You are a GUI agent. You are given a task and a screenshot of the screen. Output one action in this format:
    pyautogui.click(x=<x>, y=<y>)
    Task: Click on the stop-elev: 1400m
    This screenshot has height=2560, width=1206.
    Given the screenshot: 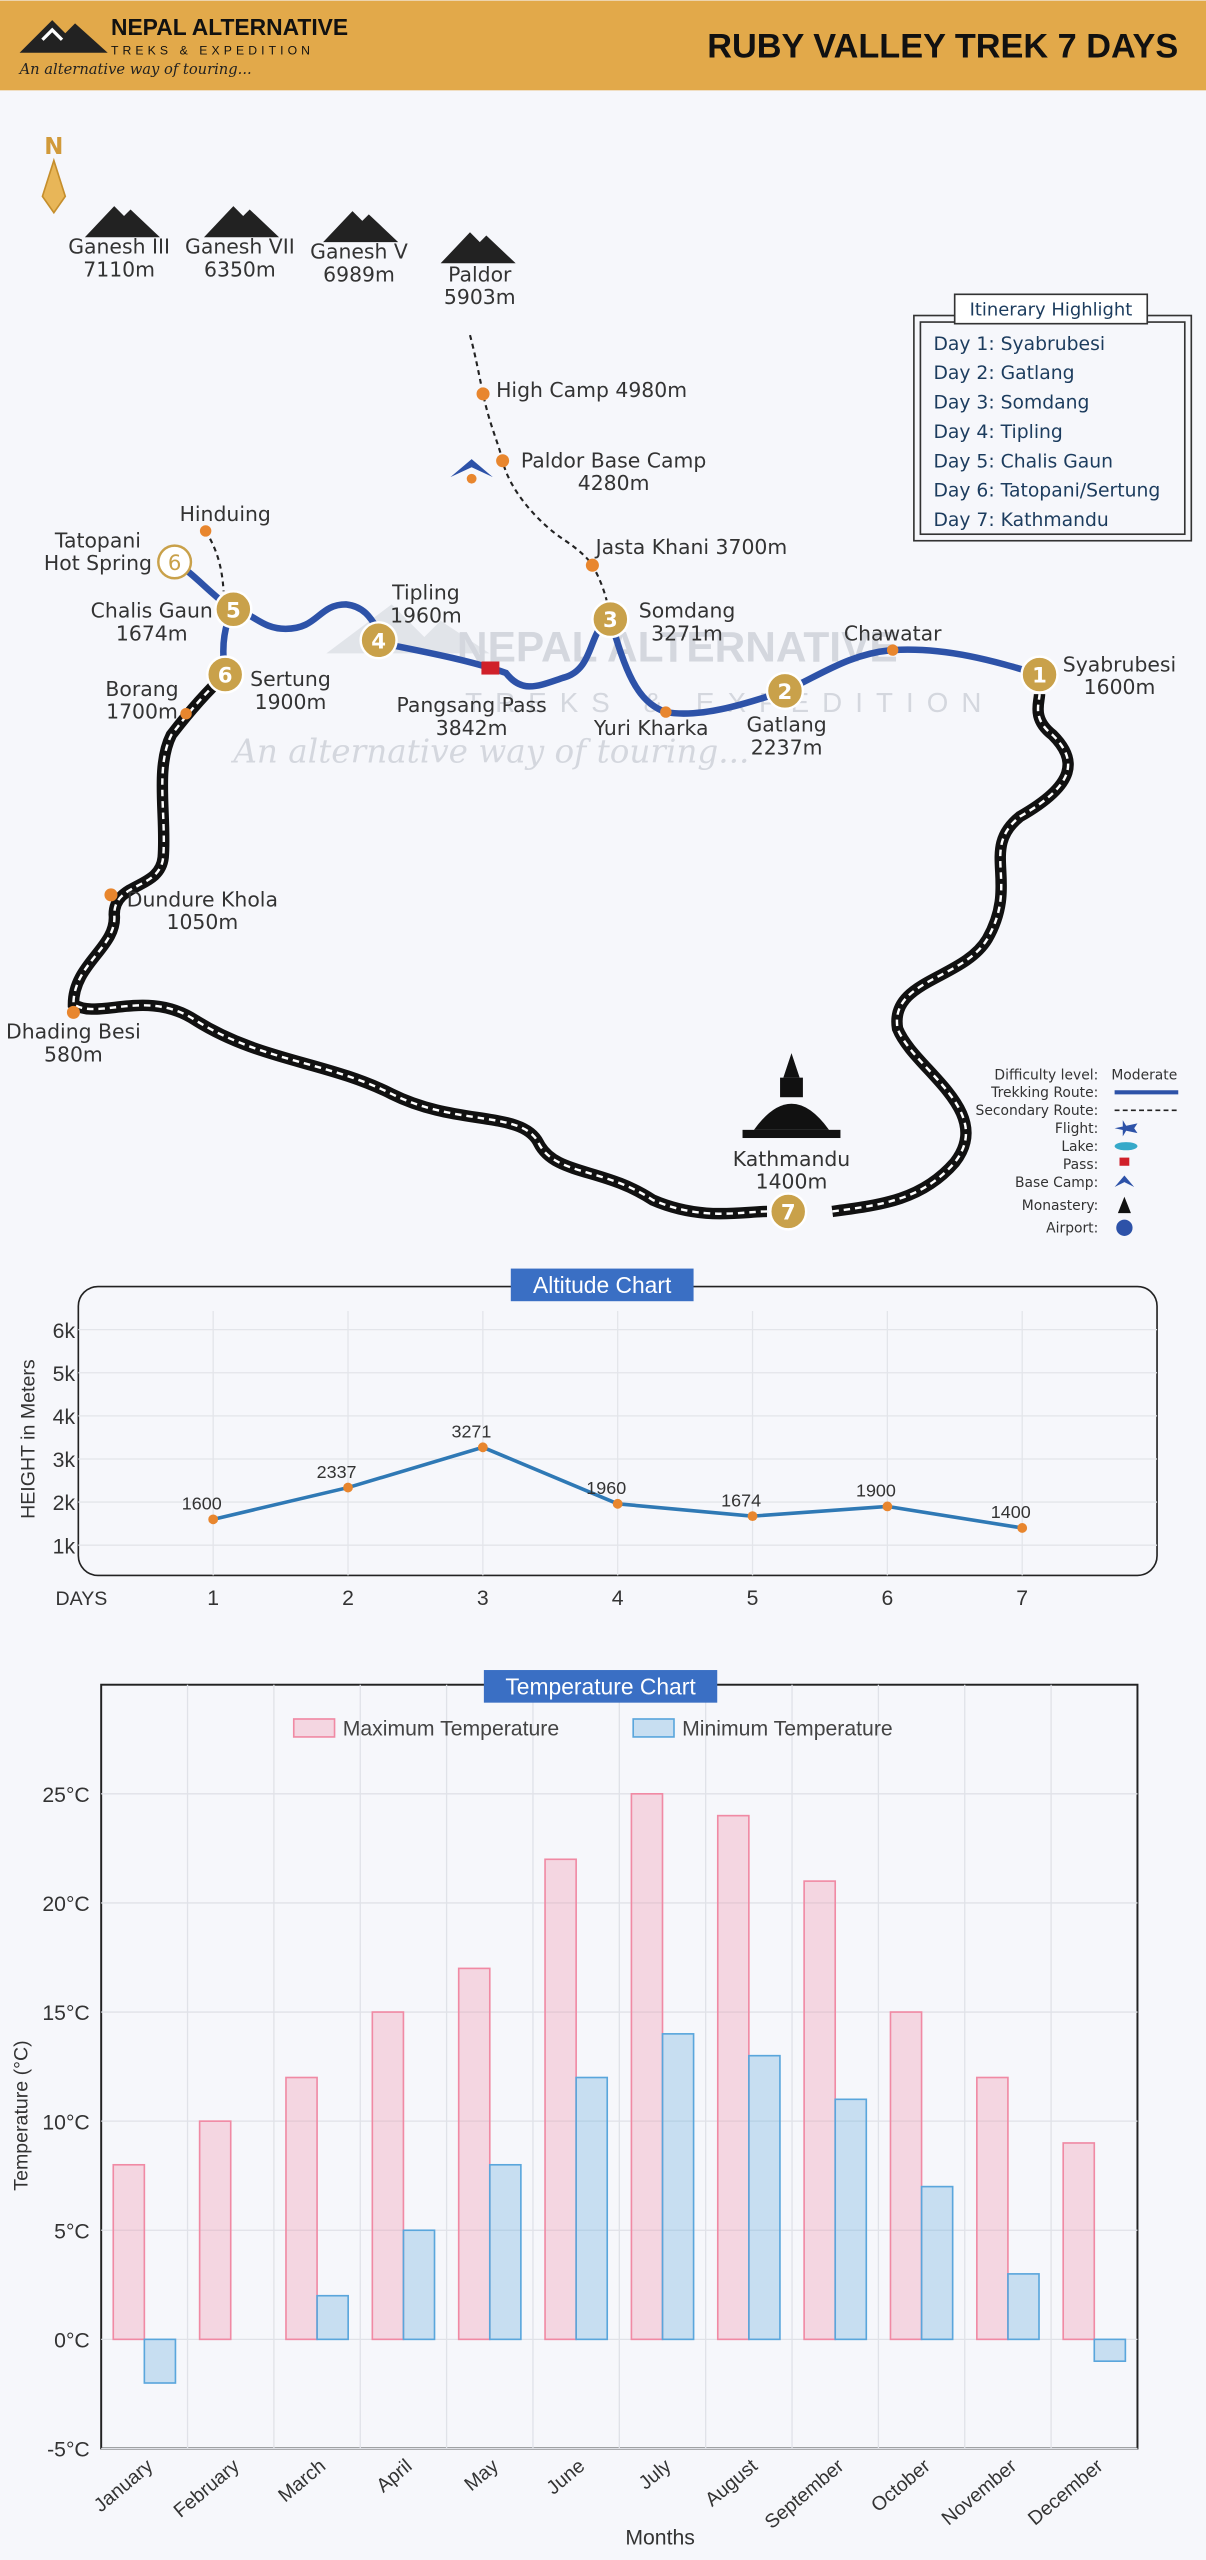 What is the action you would take?
    pyautogui.click(x=792, y=1182)
    